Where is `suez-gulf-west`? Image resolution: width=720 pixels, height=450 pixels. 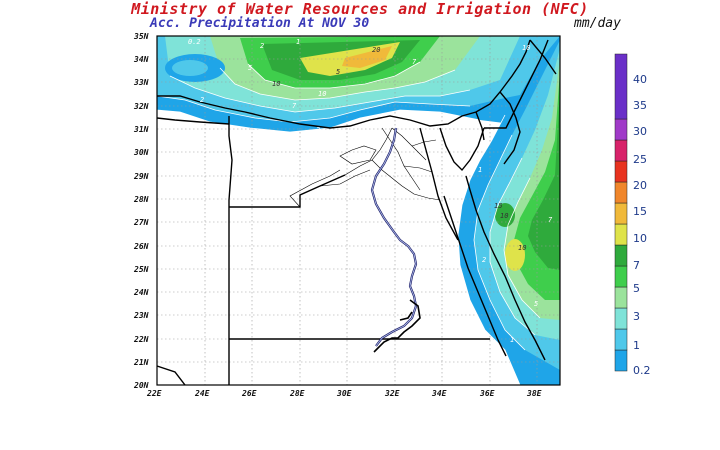
suez-gulf-west is located at coordinates (439, 184).